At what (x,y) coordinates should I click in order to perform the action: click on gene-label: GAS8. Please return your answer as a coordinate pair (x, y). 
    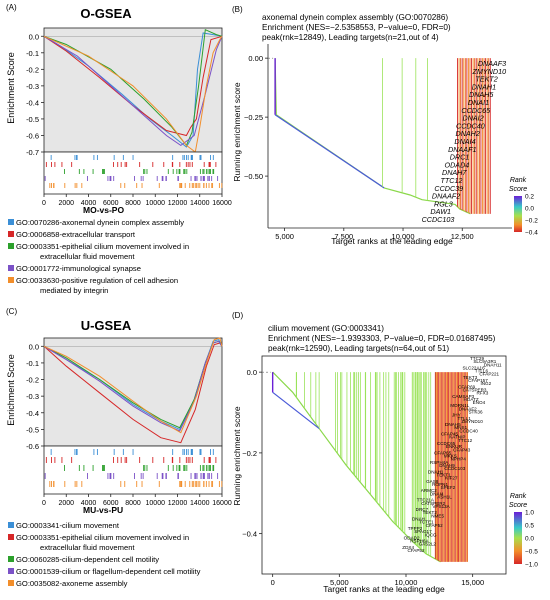
    Looking at the image, I should click on (432, 481).